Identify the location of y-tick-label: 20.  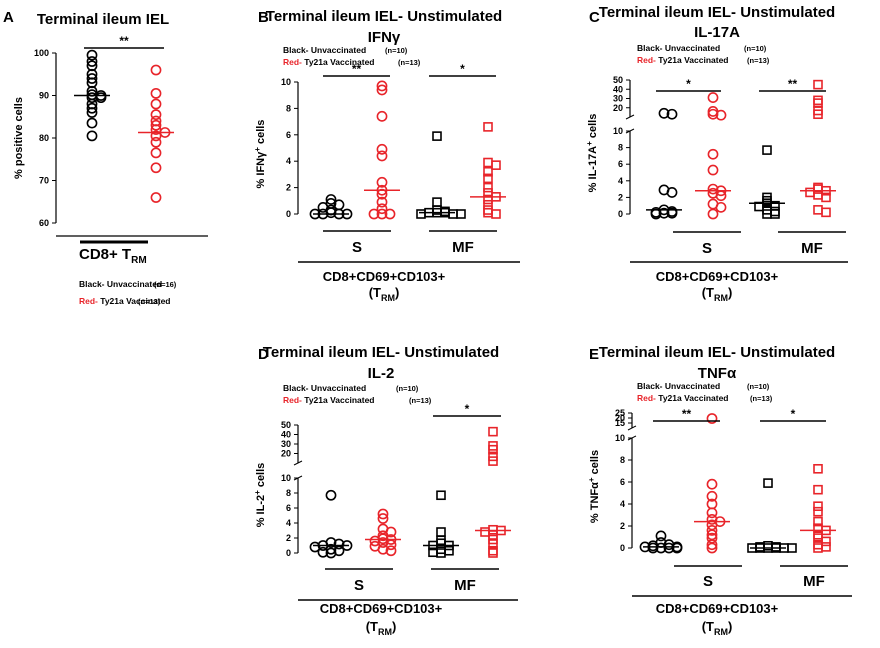
(618, 108).